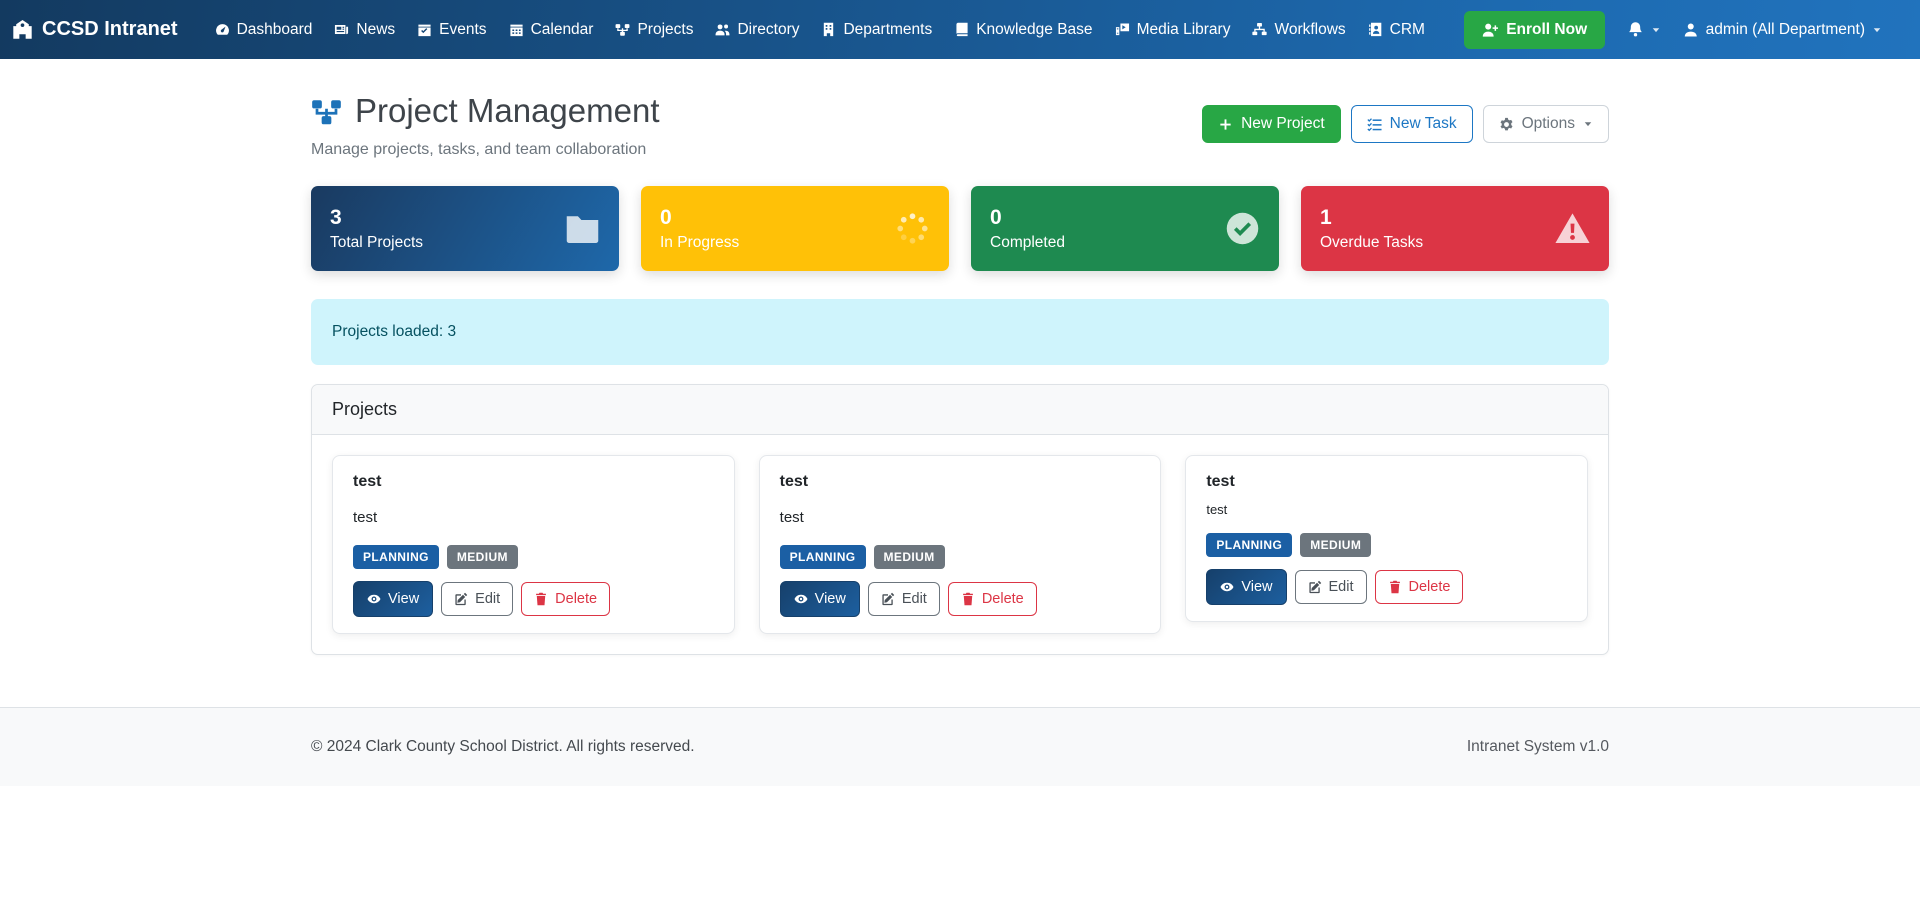 Image resolution: width=1920 pixels, height=911 pixels. Describe the element at coordinates (326, 111) in the screenshot. I see `project-diagram-icon` at that location.